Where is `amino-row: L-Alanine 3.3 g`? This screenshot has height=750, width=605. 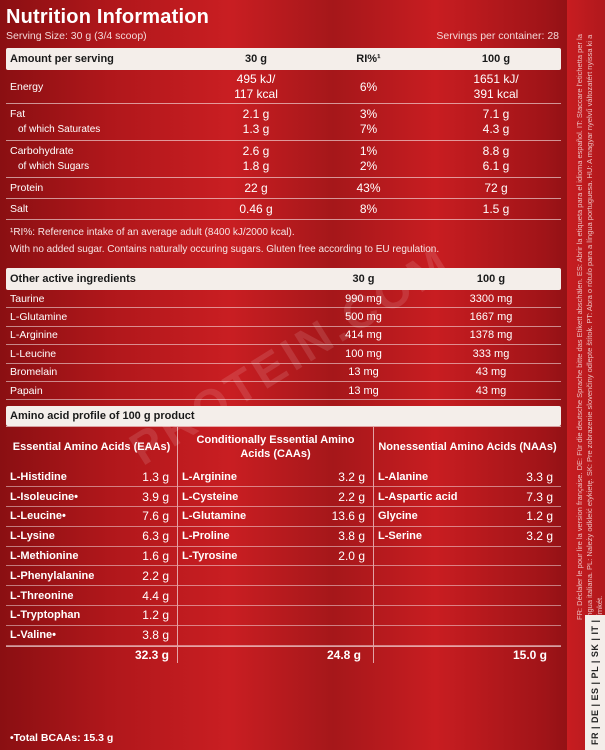 amino-row: L-Alanine 3.3 g is located at coordinates (467, 477).